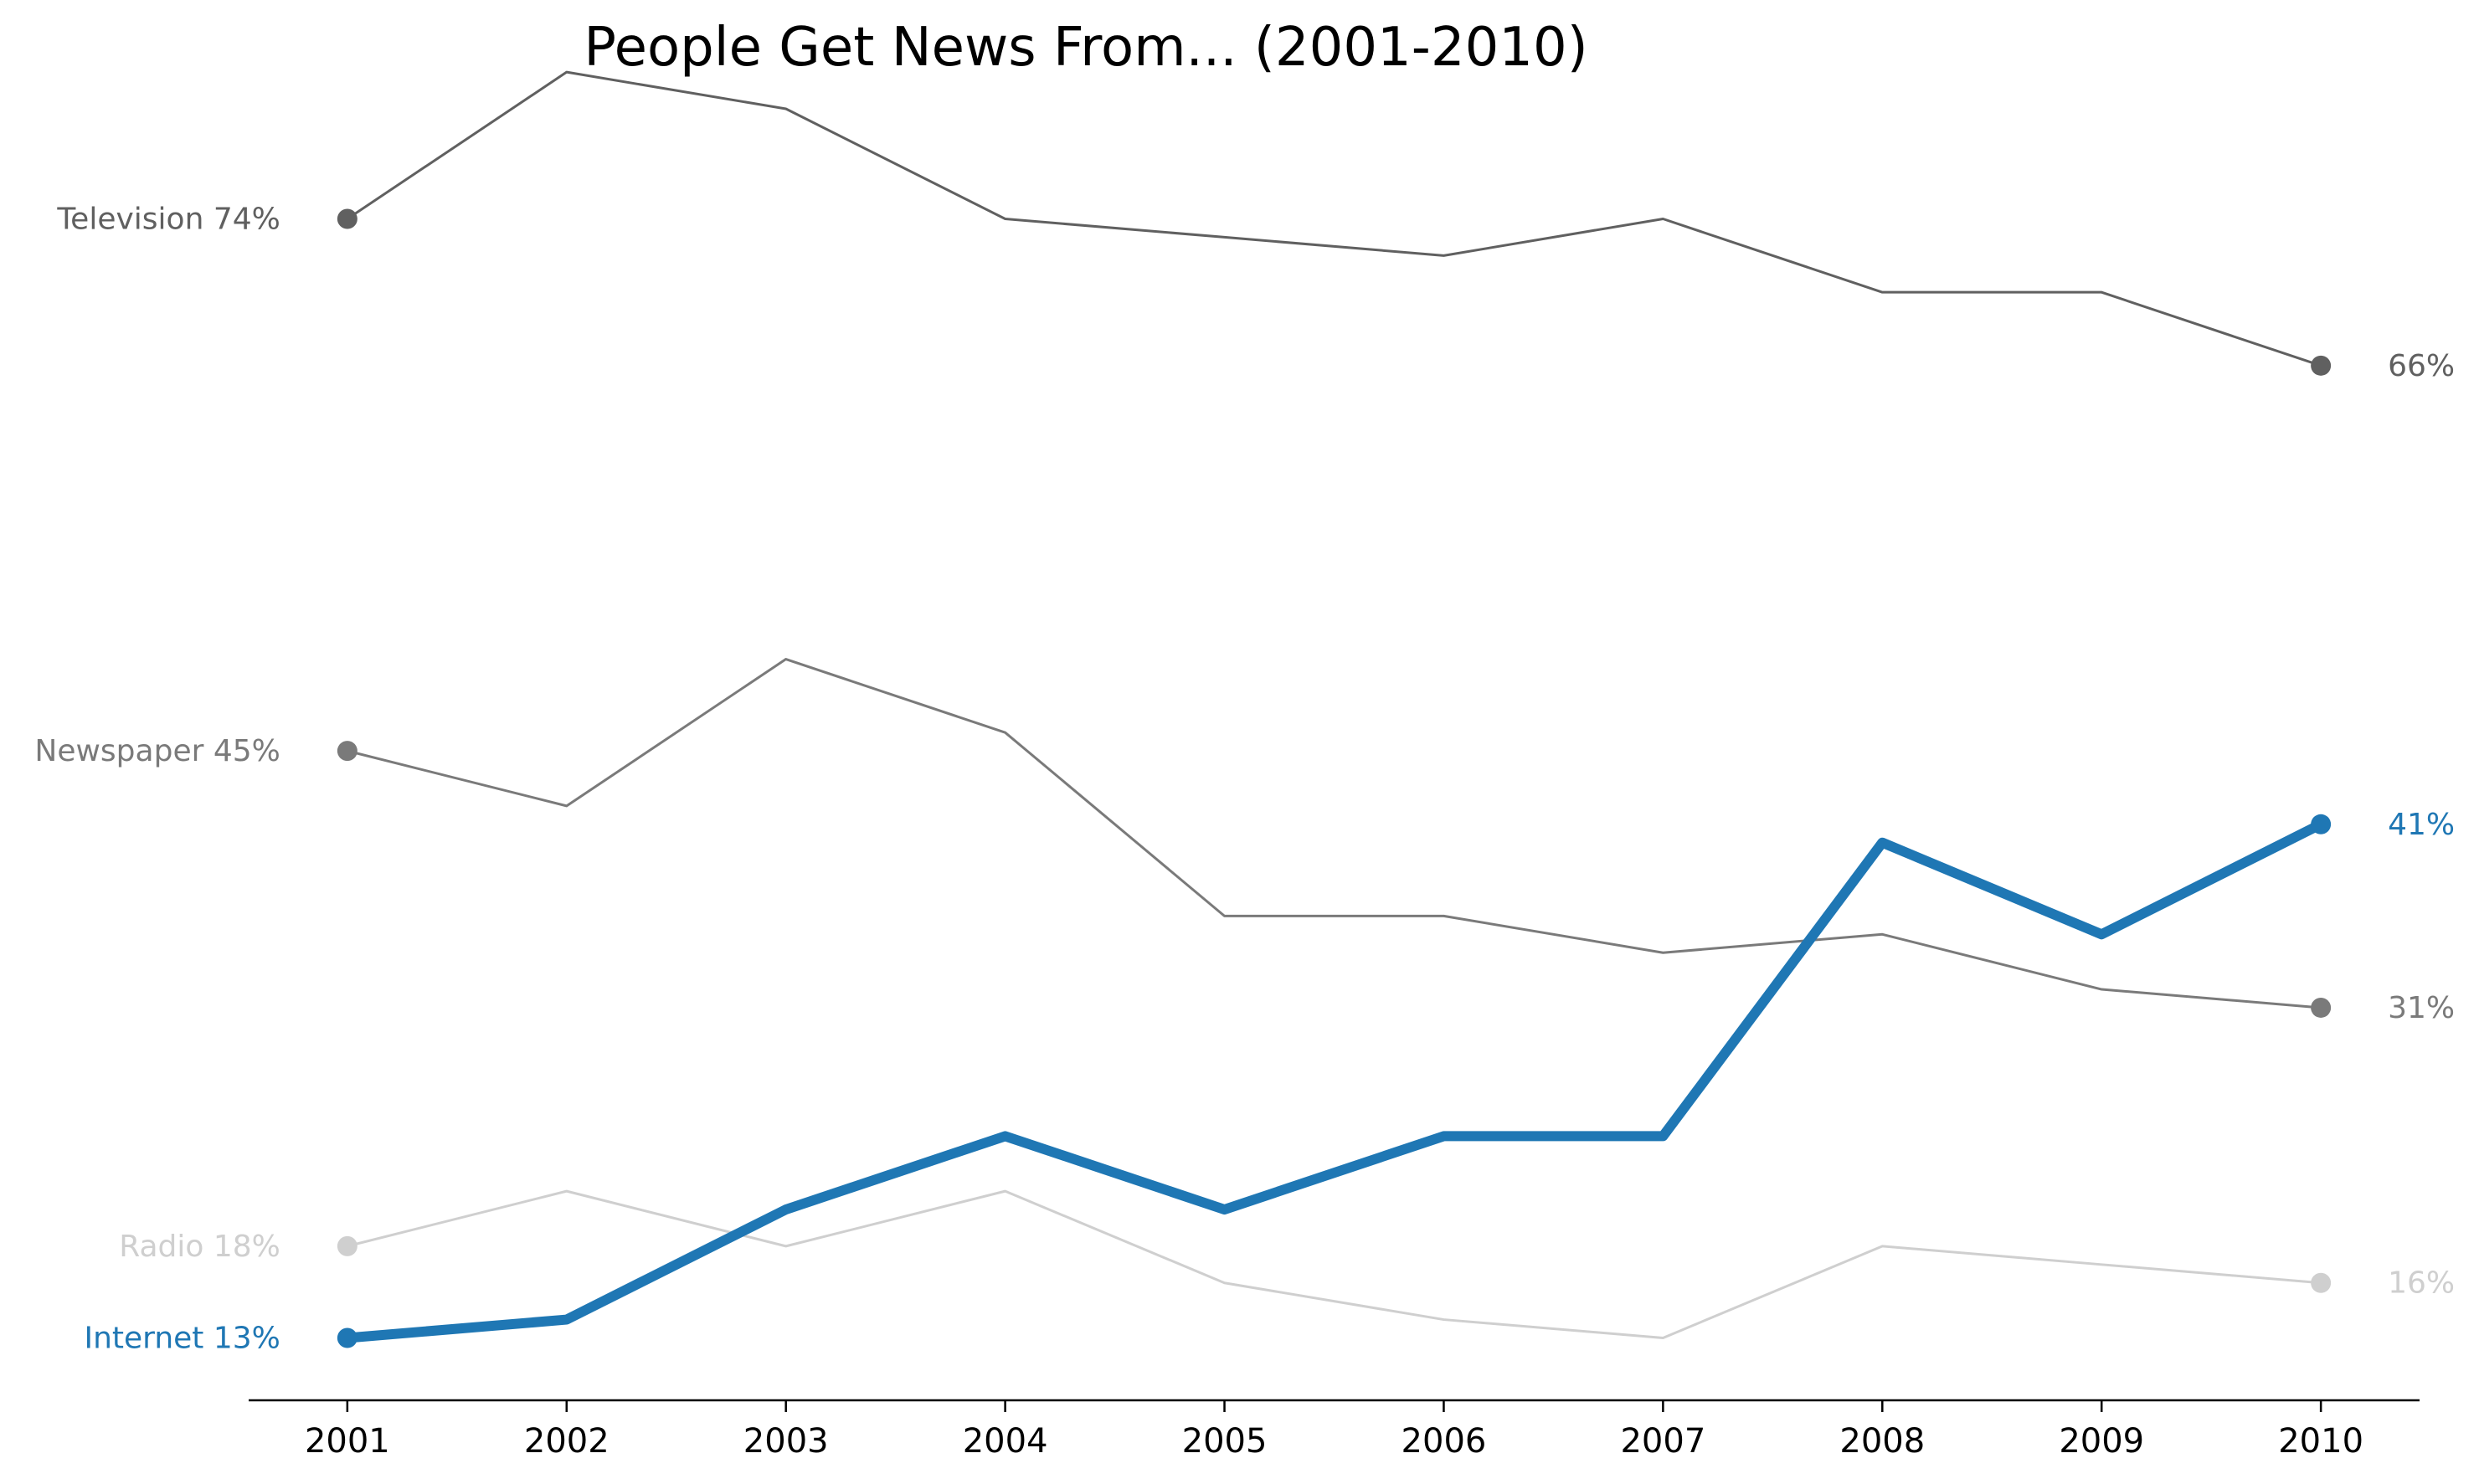 The width and height of the screenshot is (2479, 1484). Describe the element at coordinates (2321, 1282) in the screenshot. I see `series-end-point-radio` at that location.